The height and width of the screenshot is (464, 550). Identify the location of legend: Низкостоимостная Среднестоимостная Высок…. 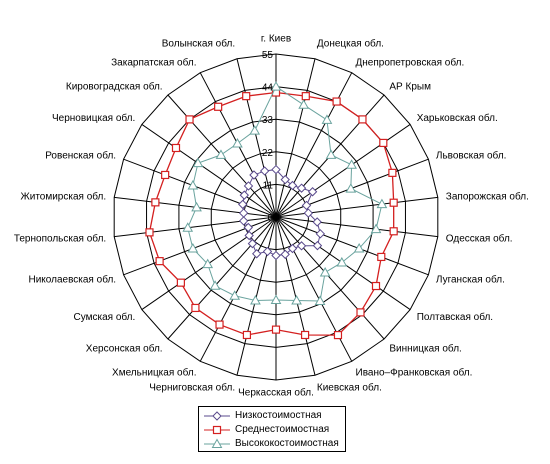
(272, 429).